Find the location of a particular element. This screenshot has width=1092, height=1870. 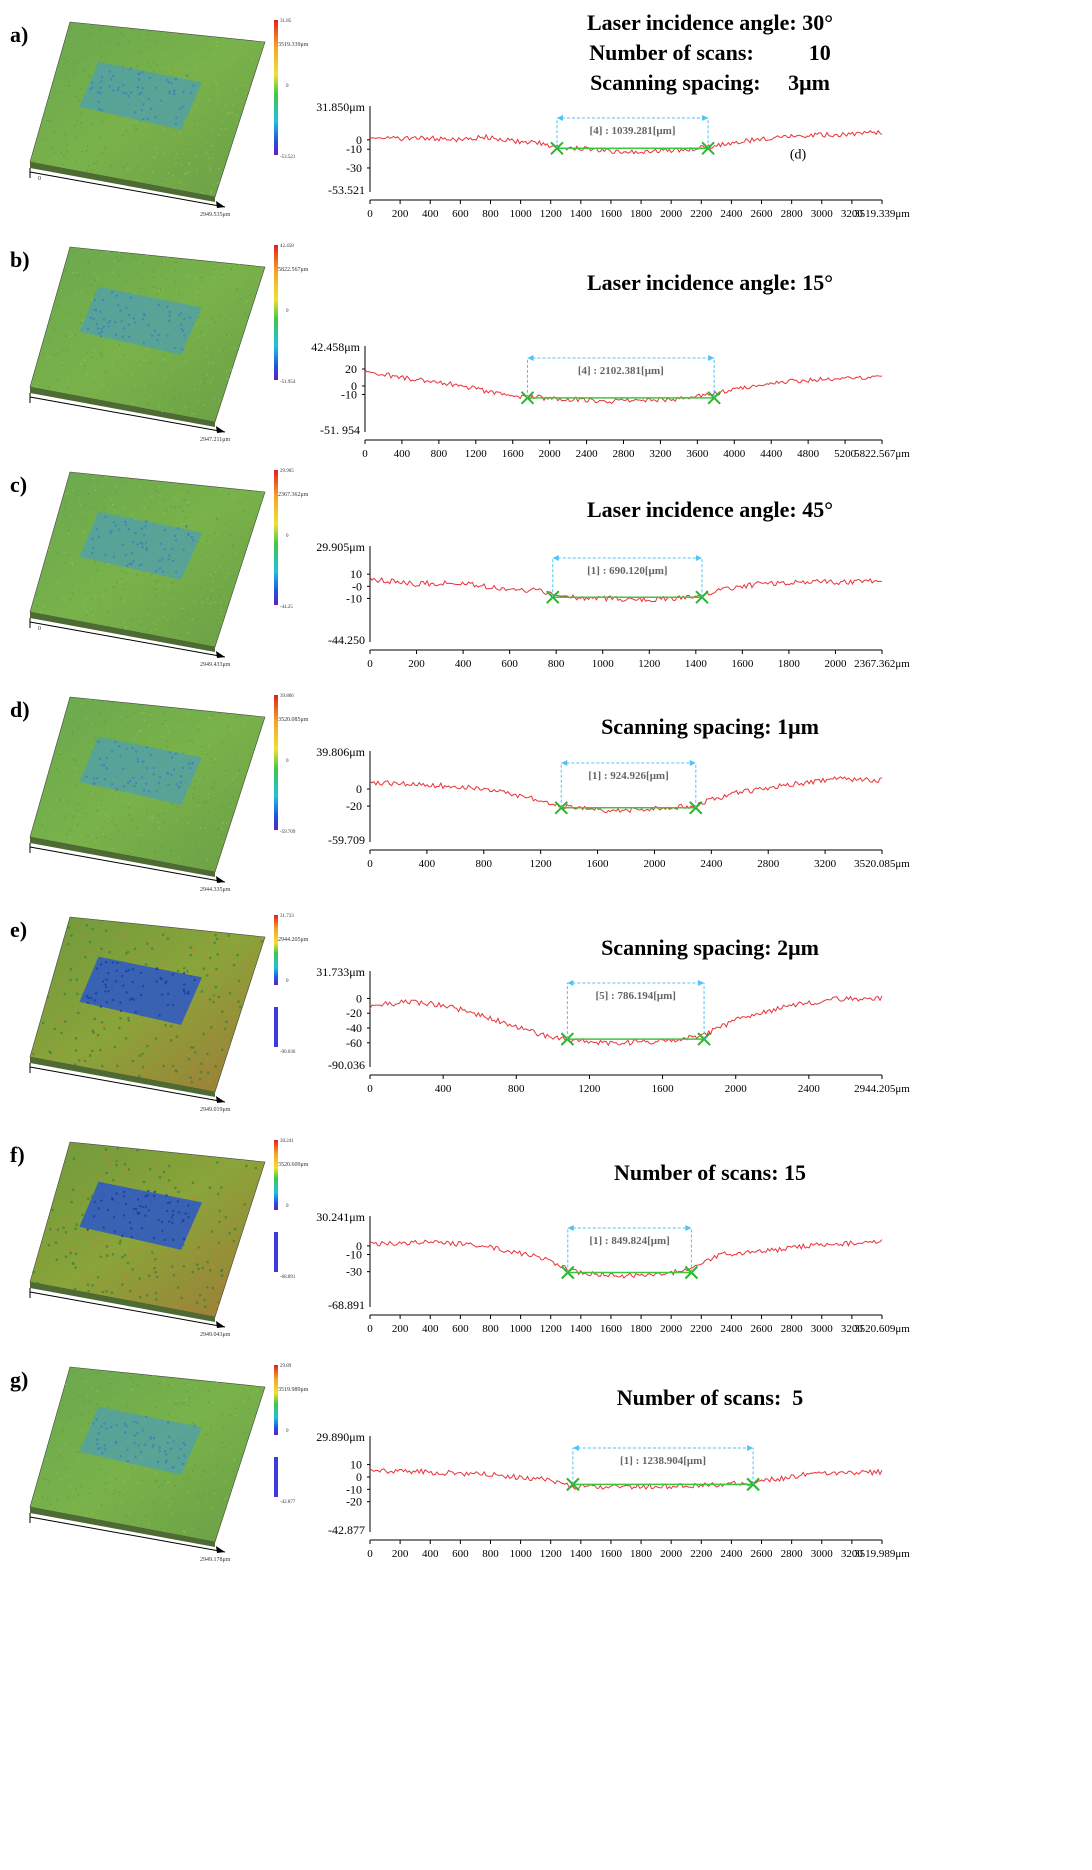

color-scale-bar: 30.241 0 -68.891 is located at coordinates (285, 1209).